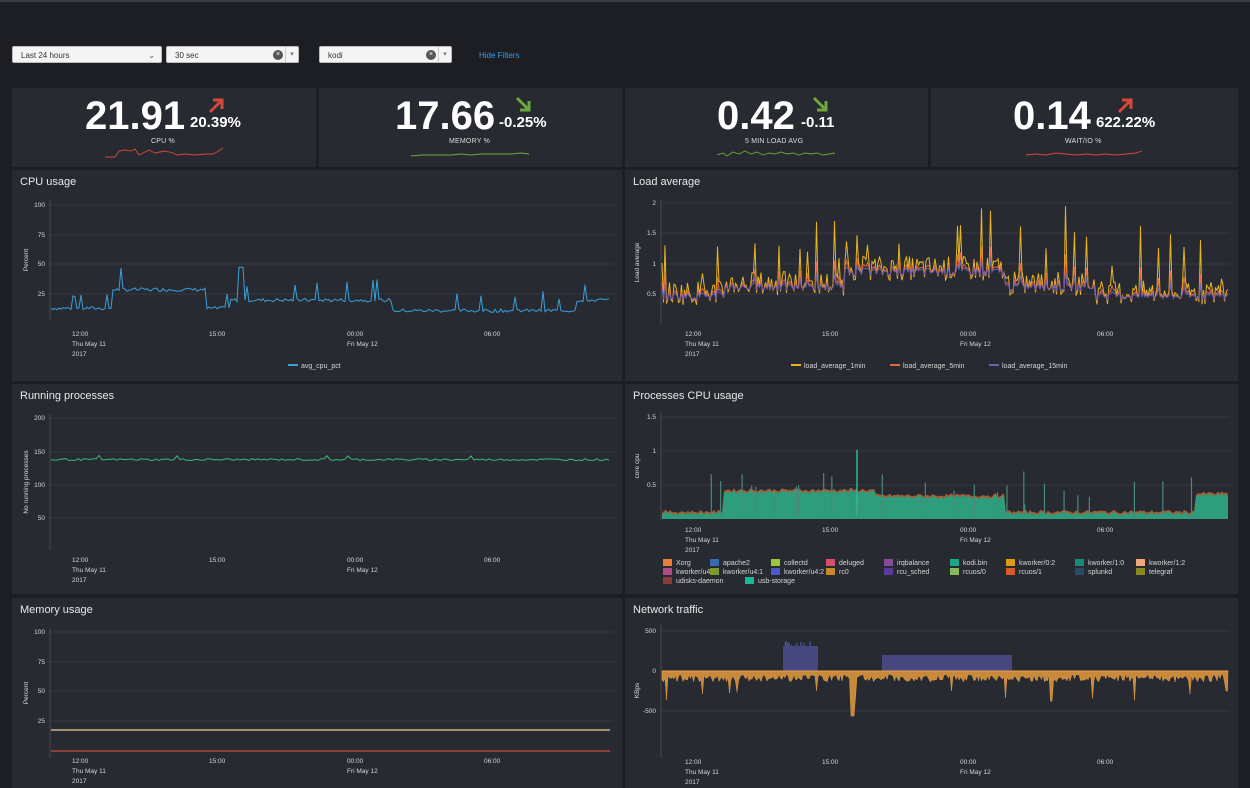 The image size is (1250, 788). What do you see at coordinates (1084, 127) in the screenshot?
I see `kpi-card-wait: 0.14 622.22% WAIT/IO %` at bounding box center [1084, 127].